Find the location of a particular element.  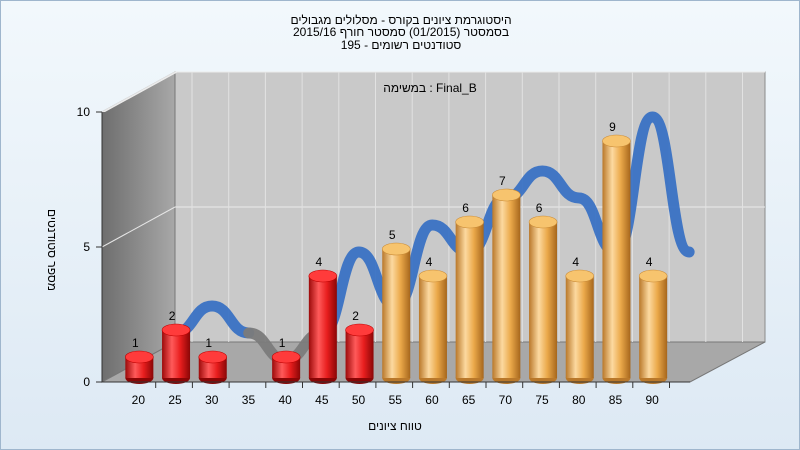

x-tick-label: 50 is located at coordinates (359, 400).